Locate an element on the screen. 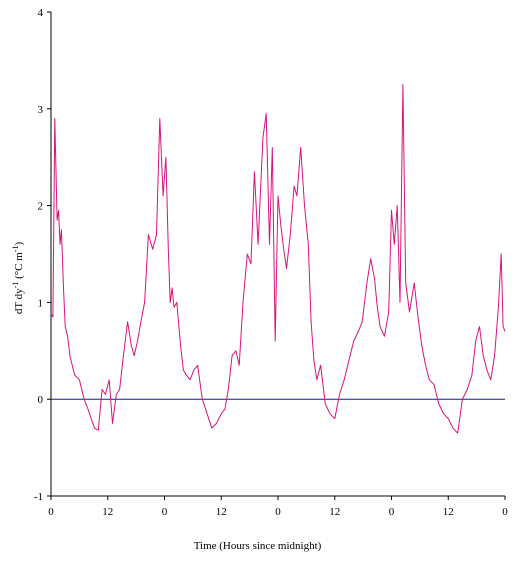  x-axis-label: Time (Hours since midnight) is located at coordinates (257, 546).